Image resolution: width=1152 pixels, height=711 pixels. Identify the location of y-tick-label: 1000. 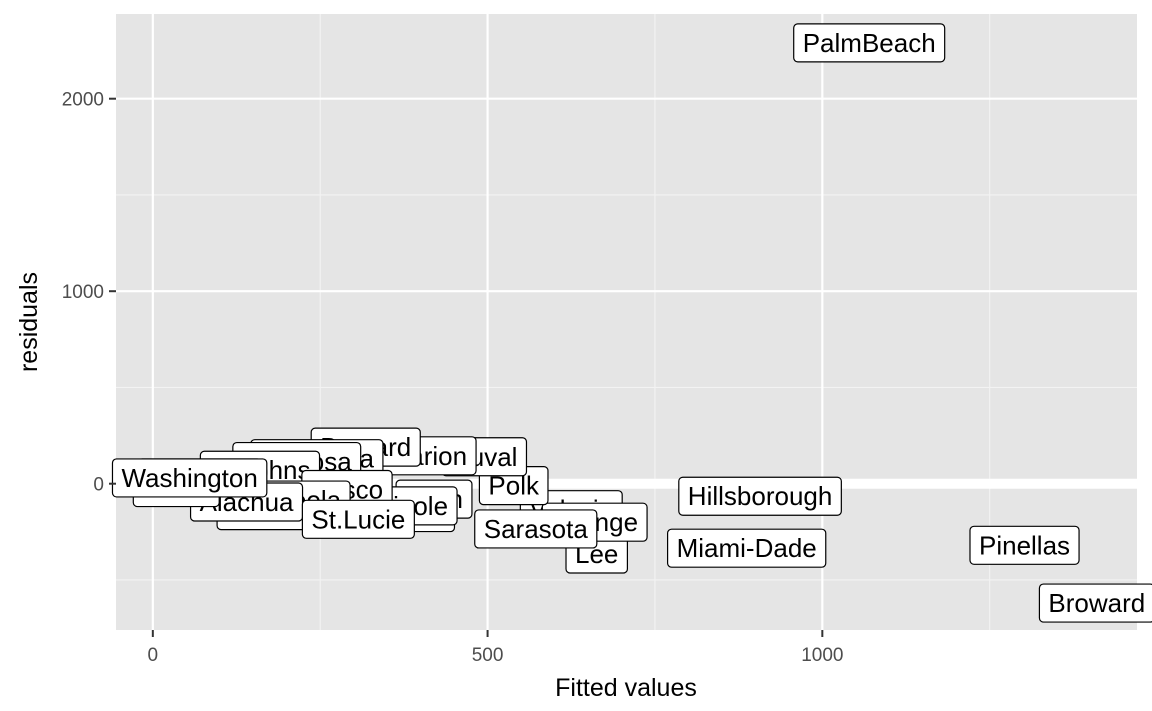
(83, 292).